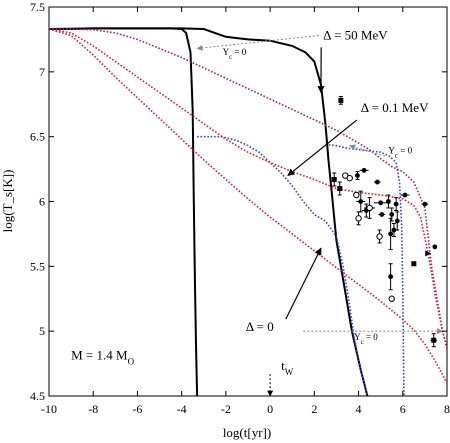  What do you see at coordinates (42, 202) in the screenshot?
I see `y-tick-label: 6` at bounding box center [42, 202].